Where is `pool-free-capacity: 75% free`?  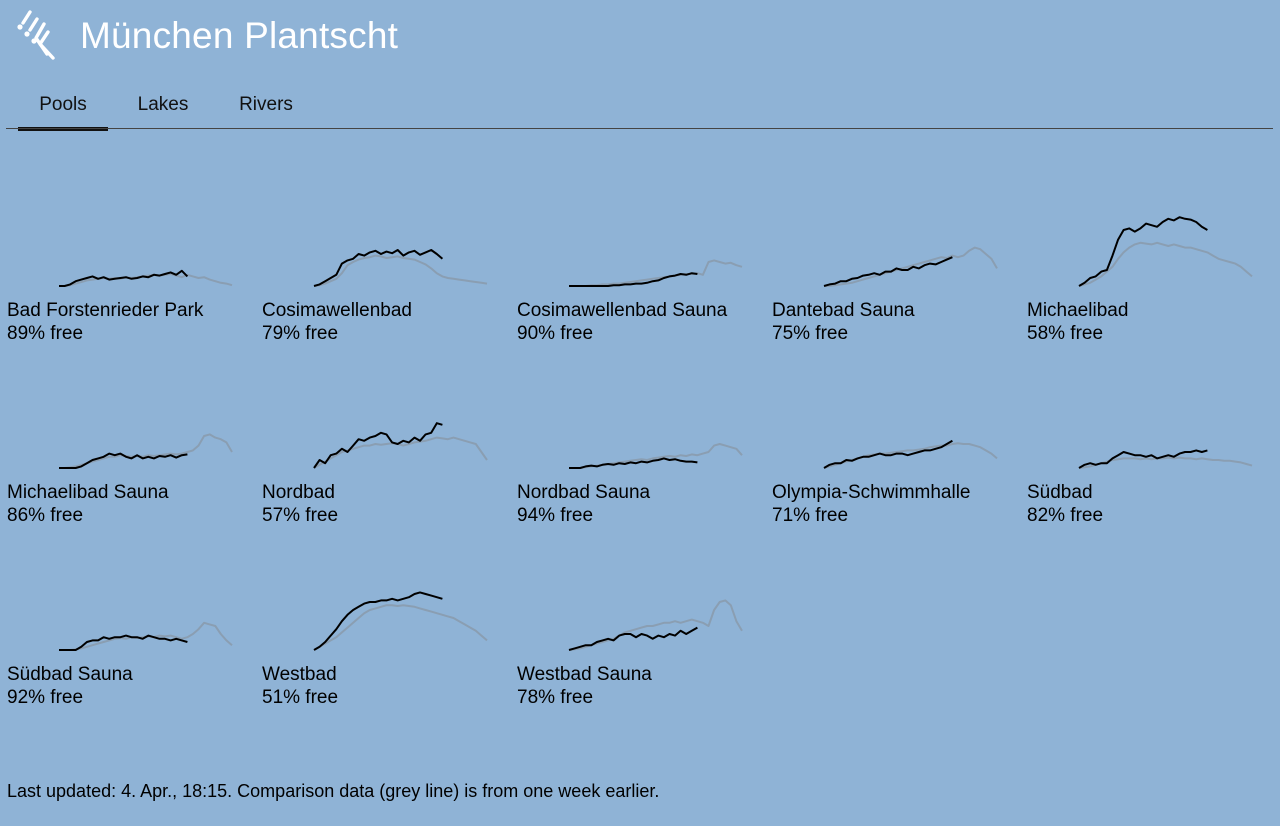
pool-free-capacity: 75% free is located at coordinates (810, 333).